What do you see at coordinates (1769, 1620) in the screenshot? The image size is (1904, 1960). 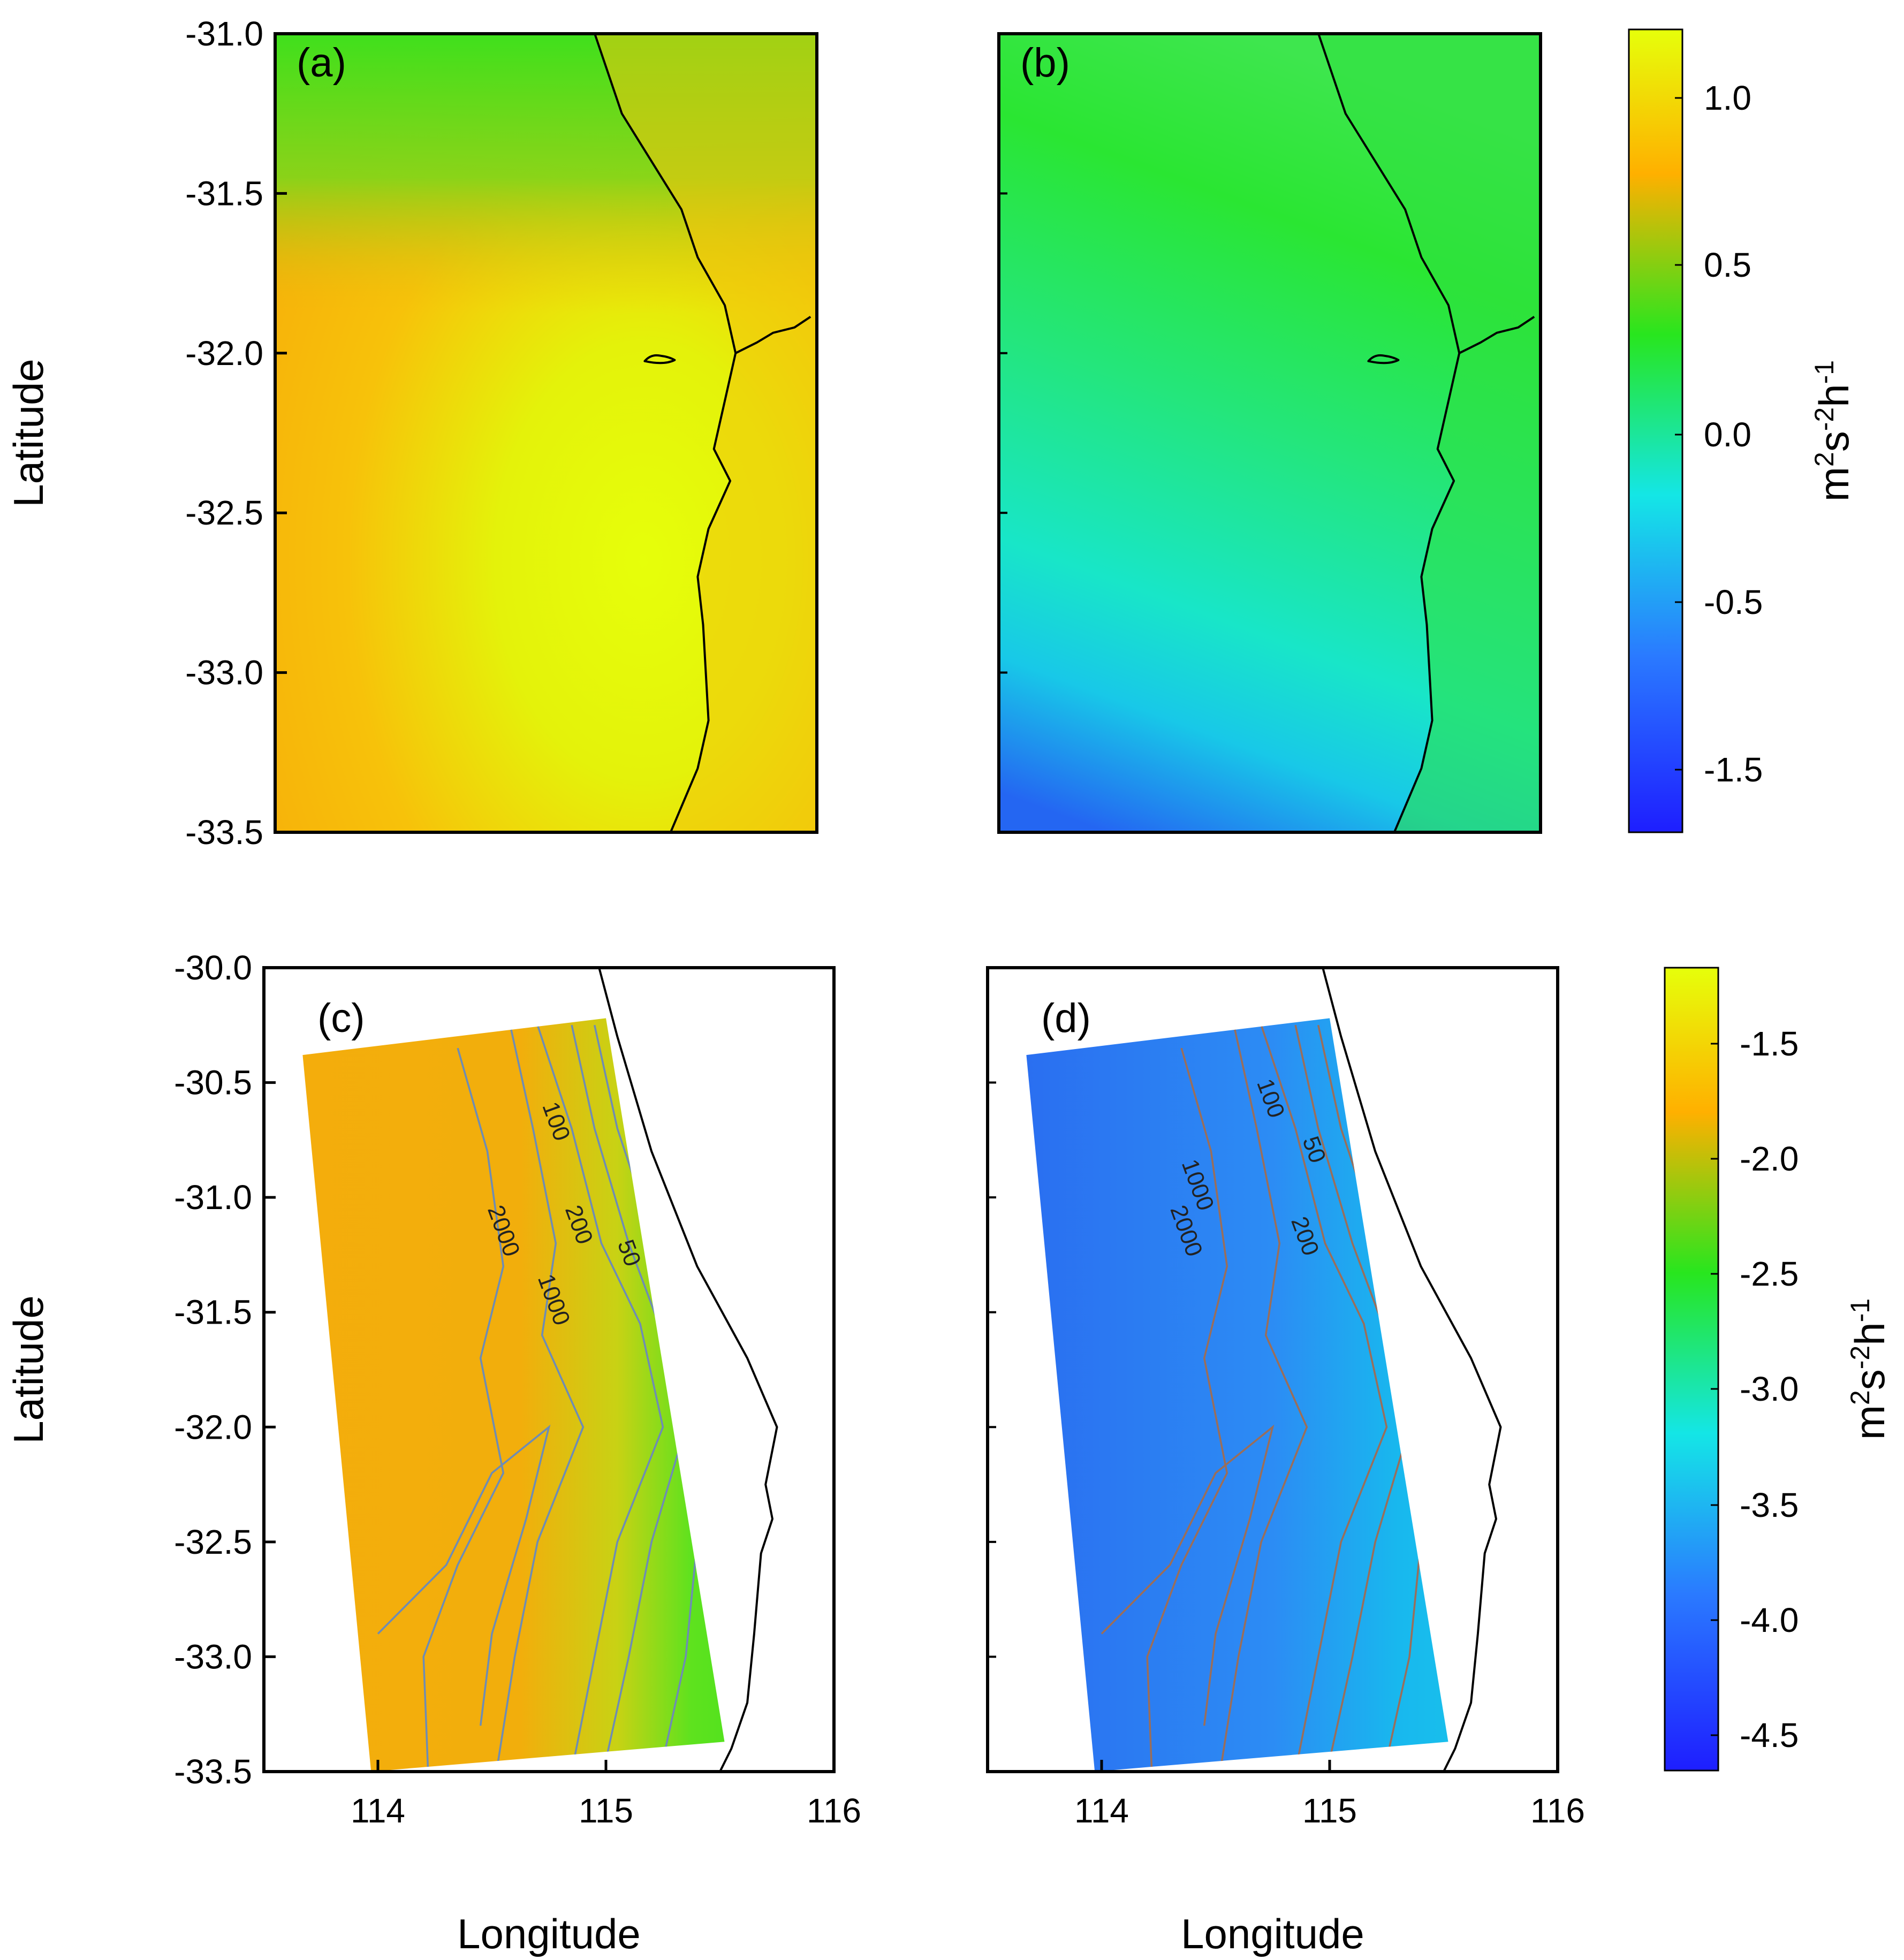 I see `colorbar-tick-label: -4.0` at bounding box center [1769, 1620].